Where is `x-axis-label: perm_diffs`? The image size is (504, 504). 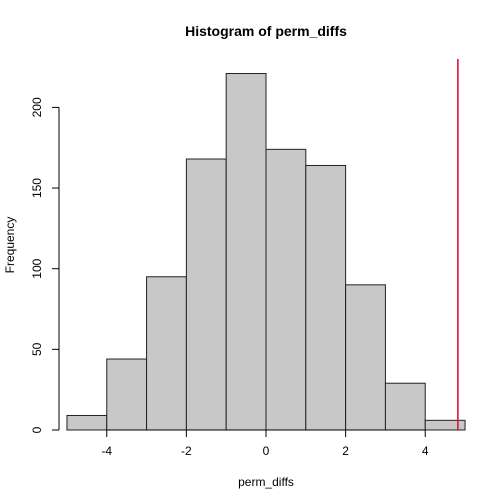
x-axis-label: perm_diffs is located at coordinates (266, 482).